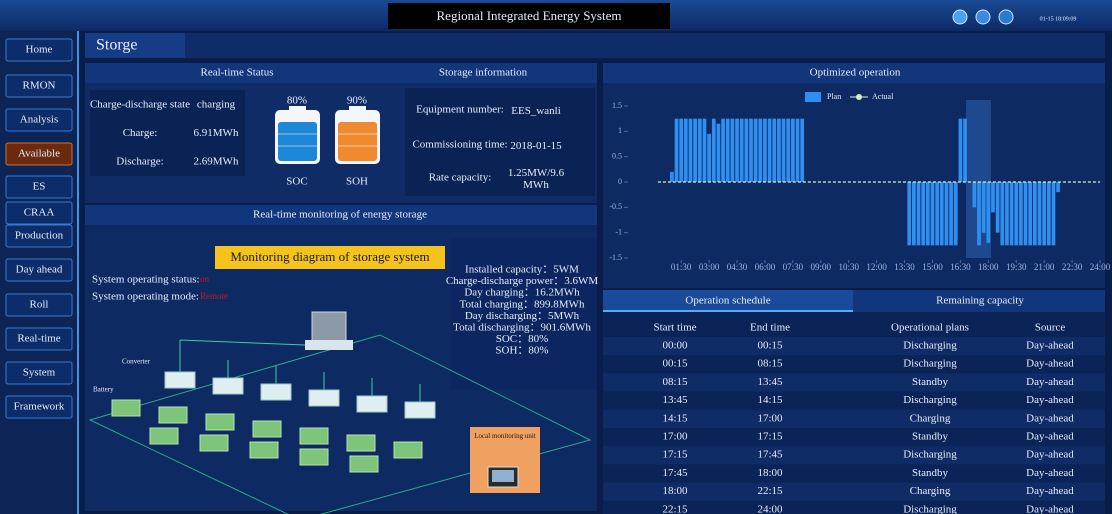 This screenshot has width=1112, height=514. I want to click on nav-label: Roll, so click(39, 305).